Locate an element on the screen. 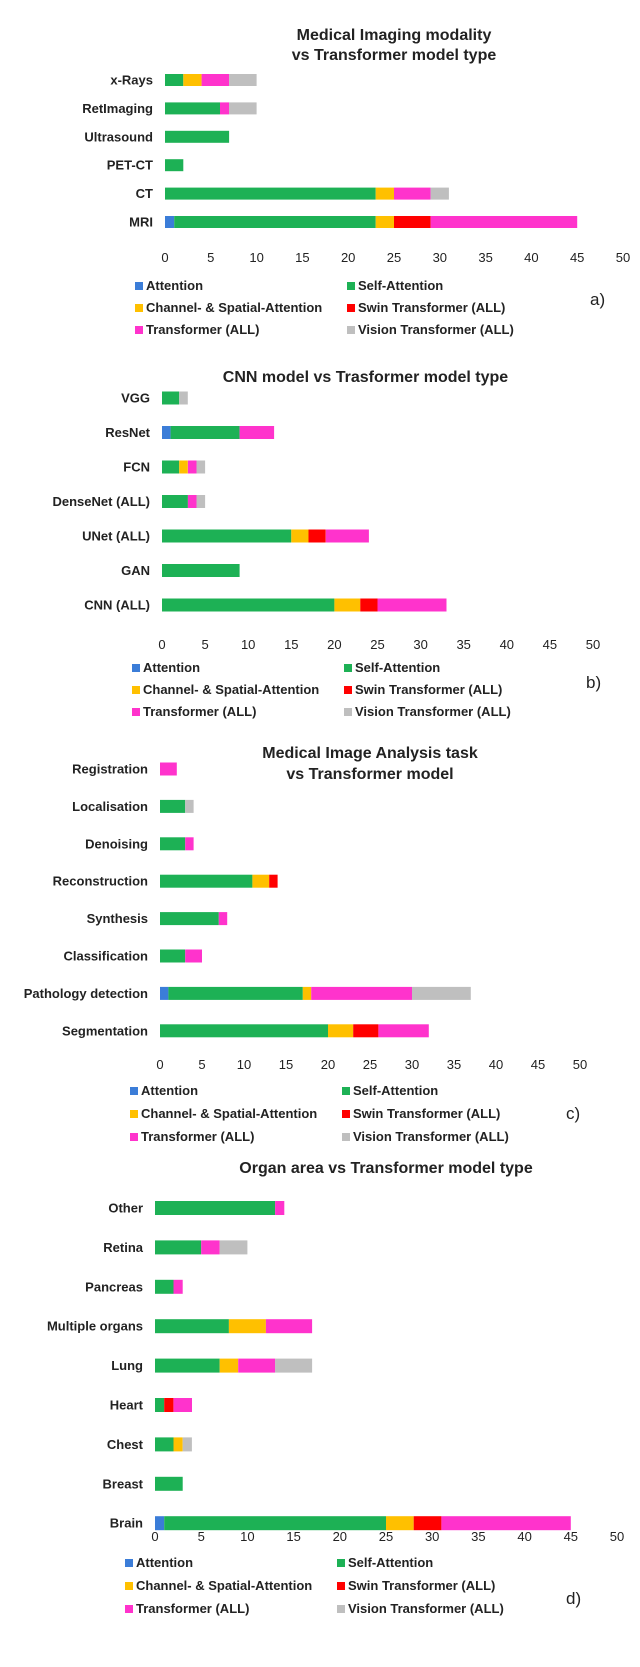 This screenshot has height=1667, width=640. category-label: Ultrasound is located at coordinates (118, 136).